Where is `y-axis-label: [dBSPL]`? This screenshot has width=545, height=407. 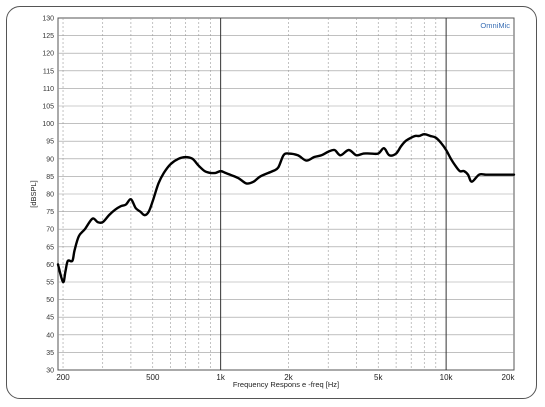
y-axis-label: [dBSPL] is located at coordinates (33, 194).